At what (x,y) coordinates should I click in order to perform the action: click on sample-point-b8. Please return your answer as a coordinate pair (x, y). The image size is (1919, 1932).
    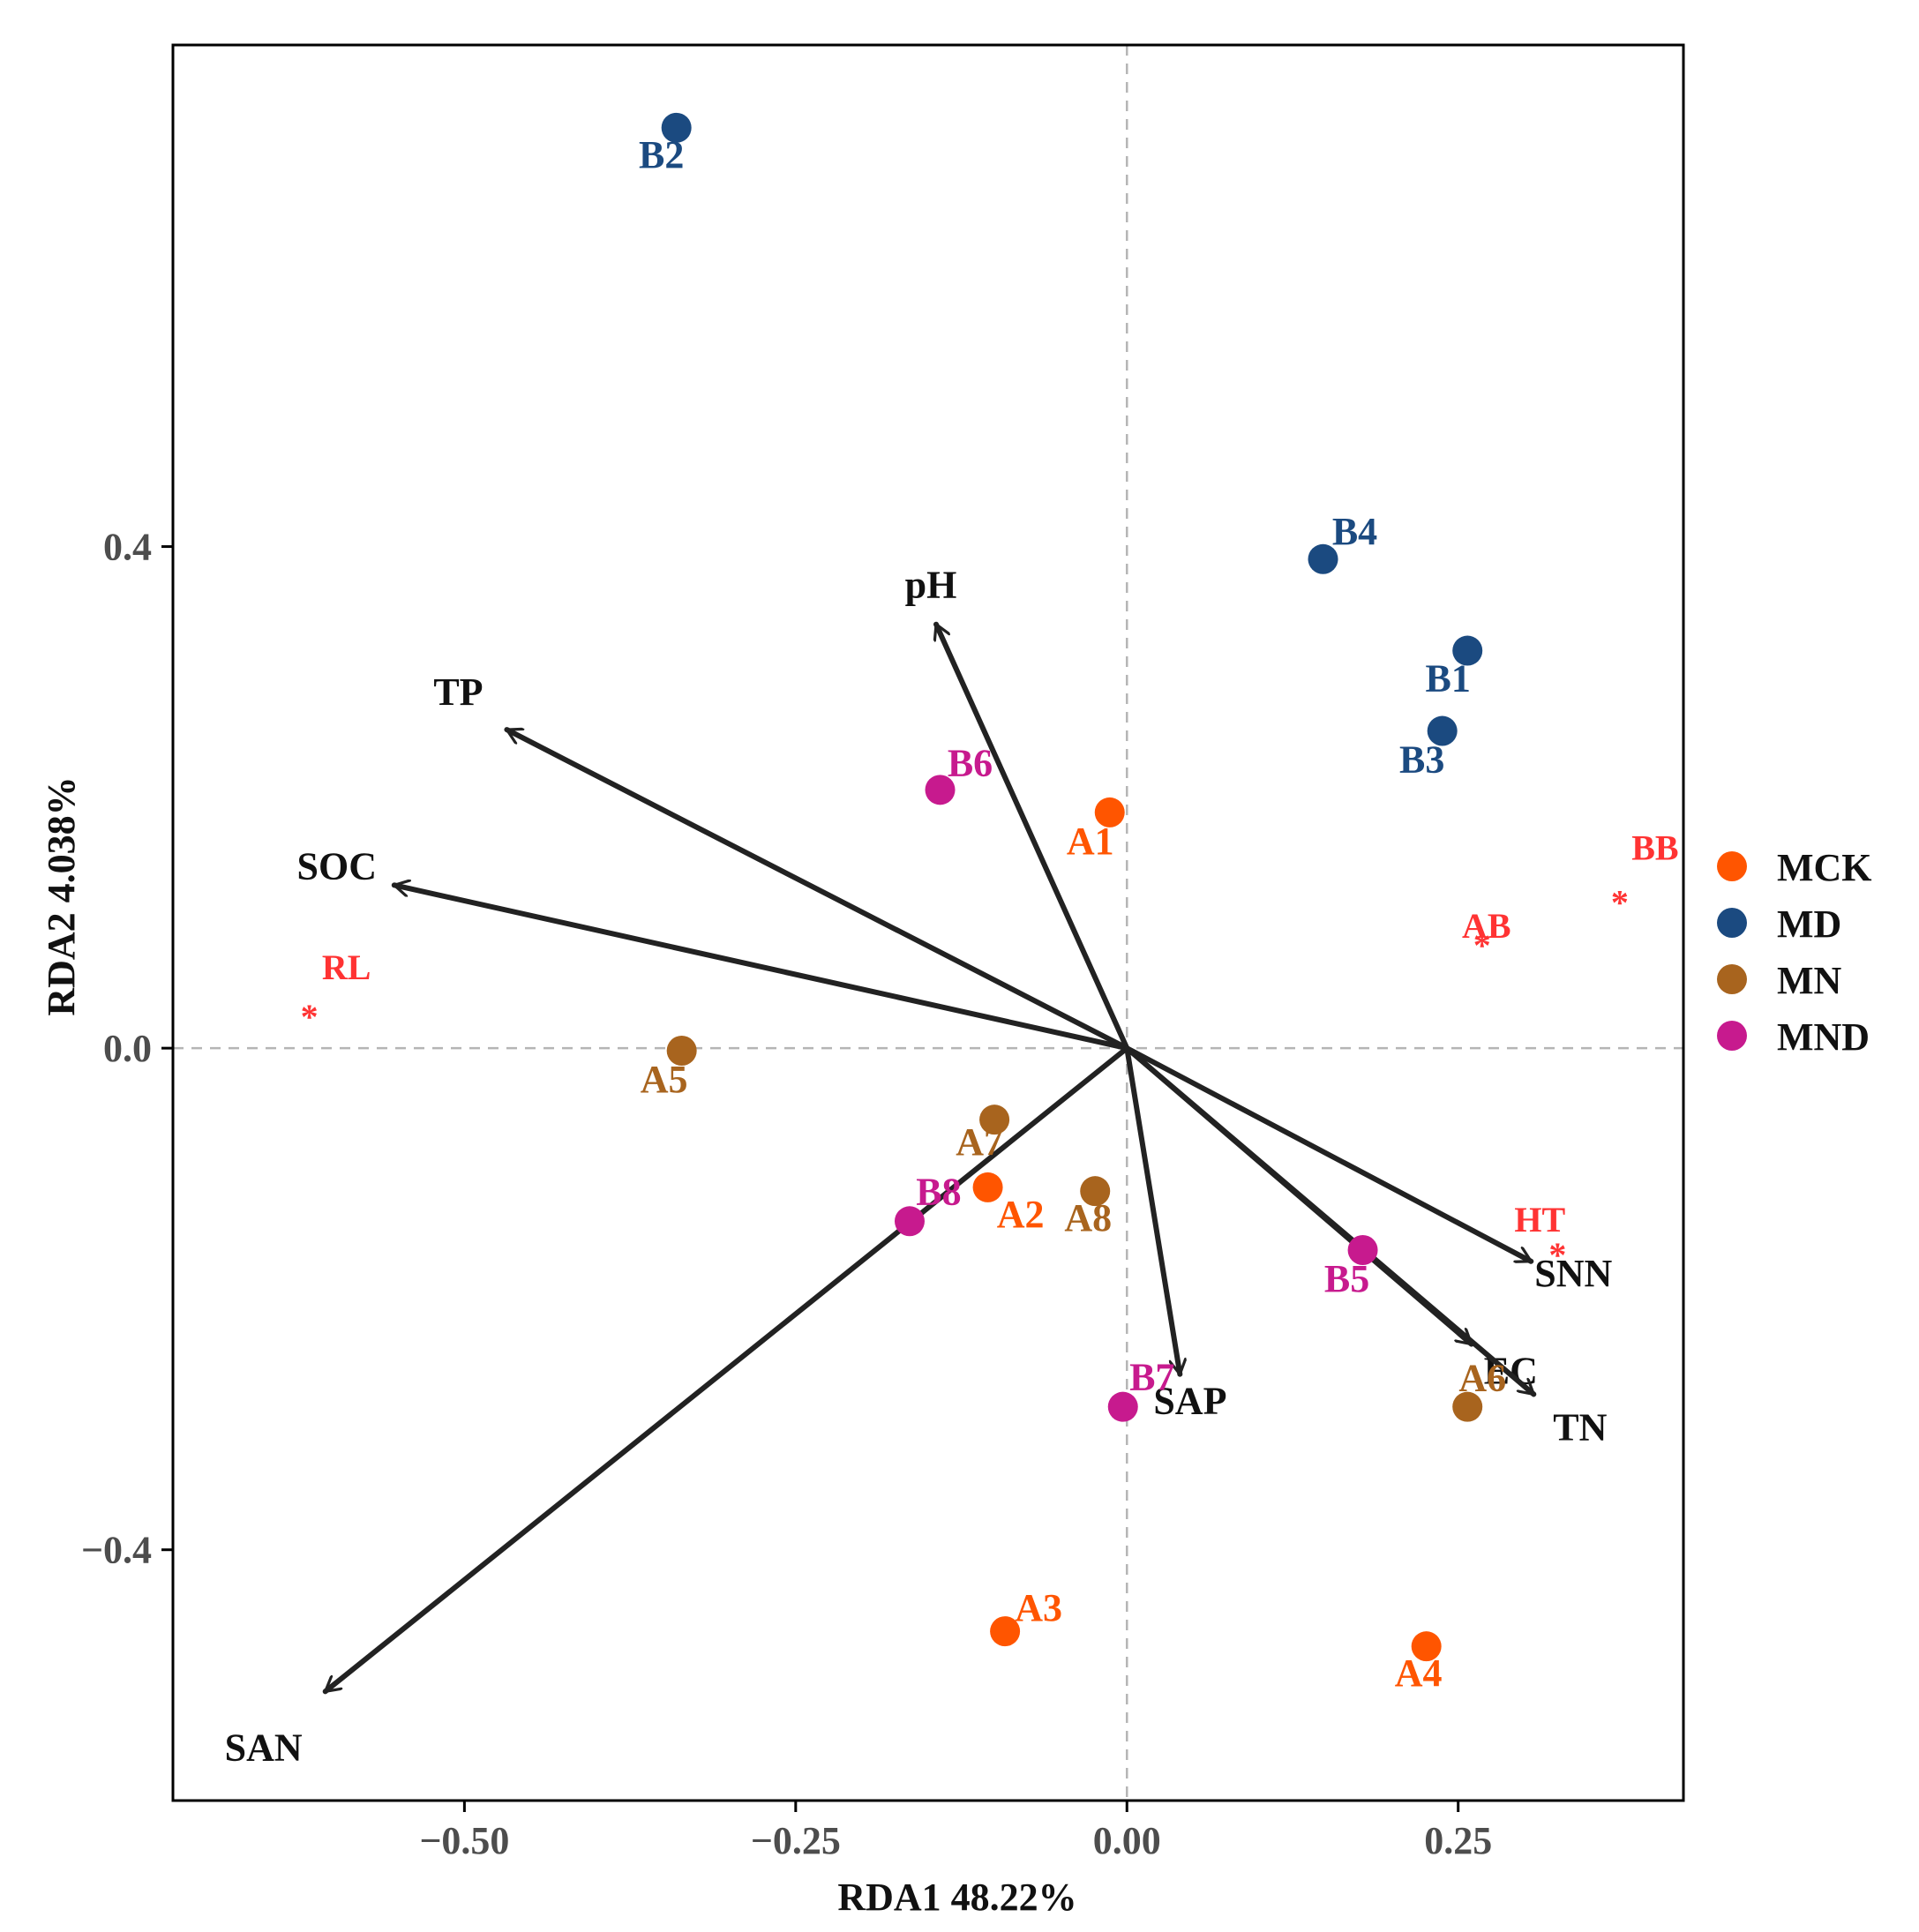
    Looking at the image, I should click on (910, 1222).